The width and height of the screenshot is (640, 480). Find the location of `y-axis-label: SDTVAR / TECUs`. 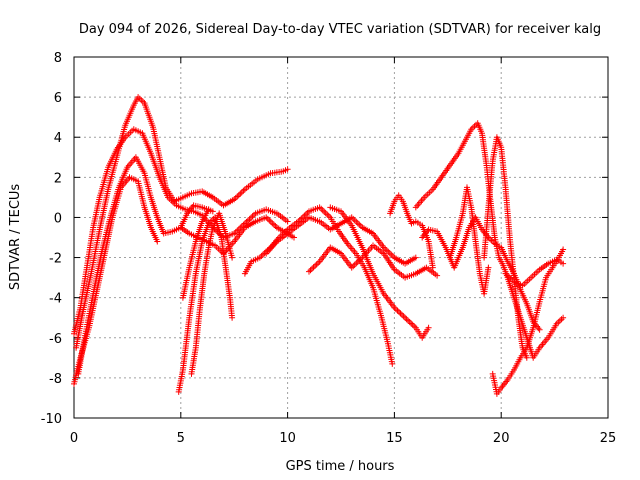

y-axis-label: SDTVAR / TECUs is located at coordinates (15, 237).